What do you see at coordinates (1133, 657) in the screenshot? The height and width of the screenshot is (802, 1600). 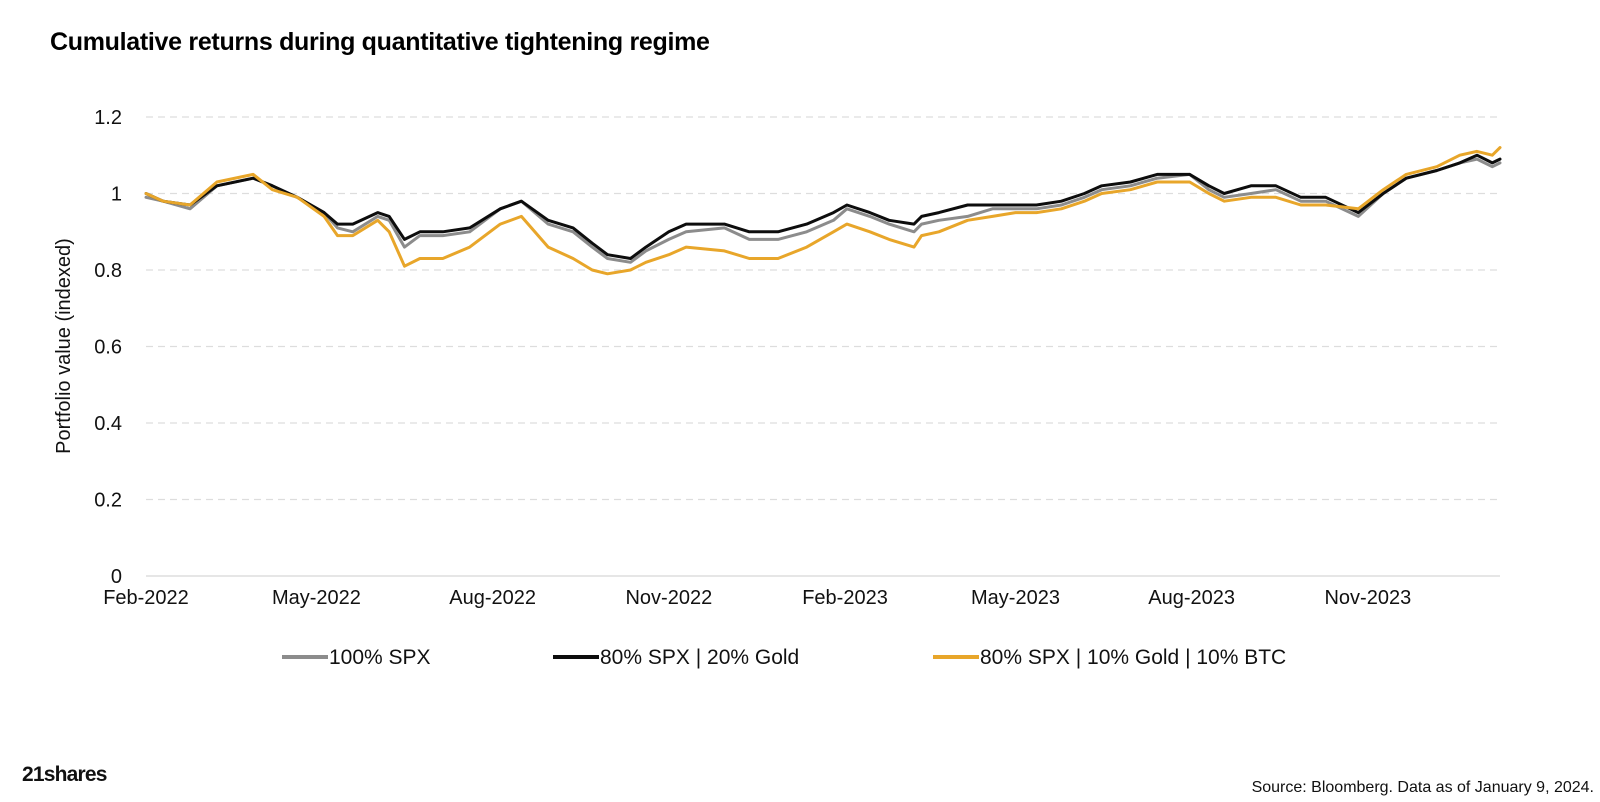 I see `legend-entry: 80% SPX | 10% Gold | 10% BTC` at bounding box center [1133, 657].